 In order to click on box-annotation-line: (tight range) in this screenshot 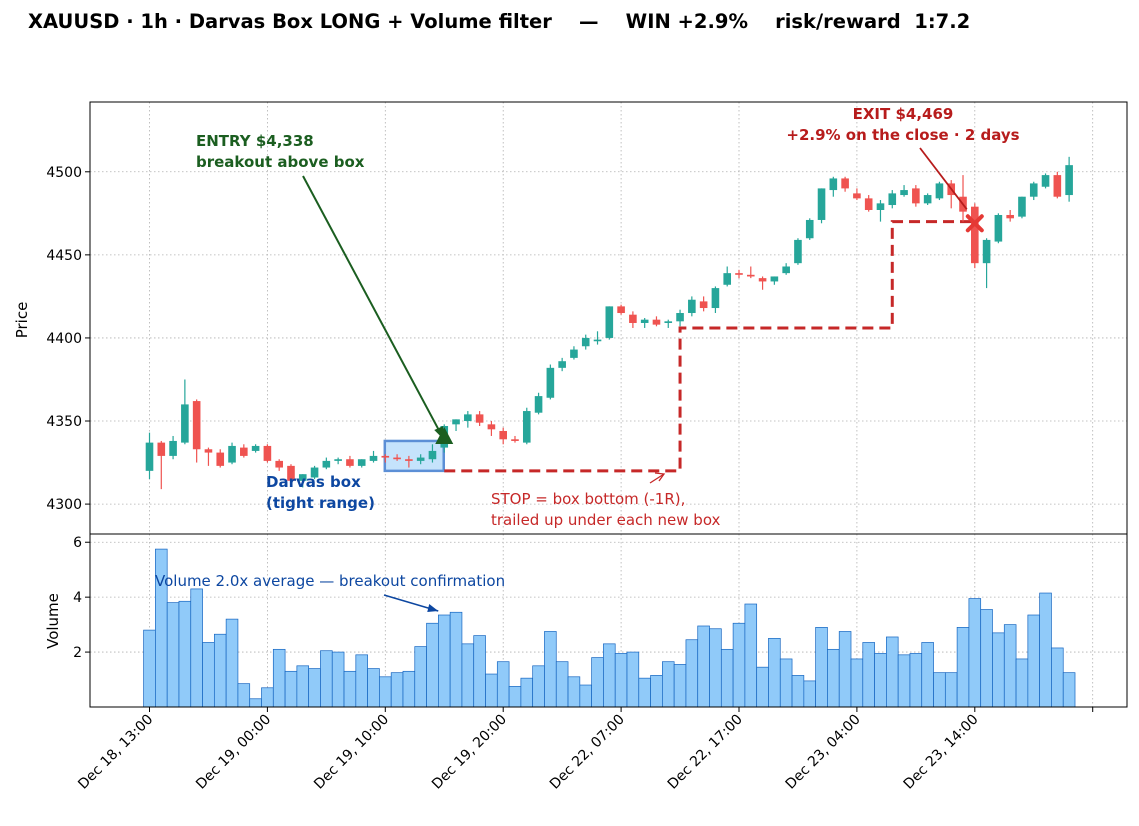, I will do `click(320, 503)`.